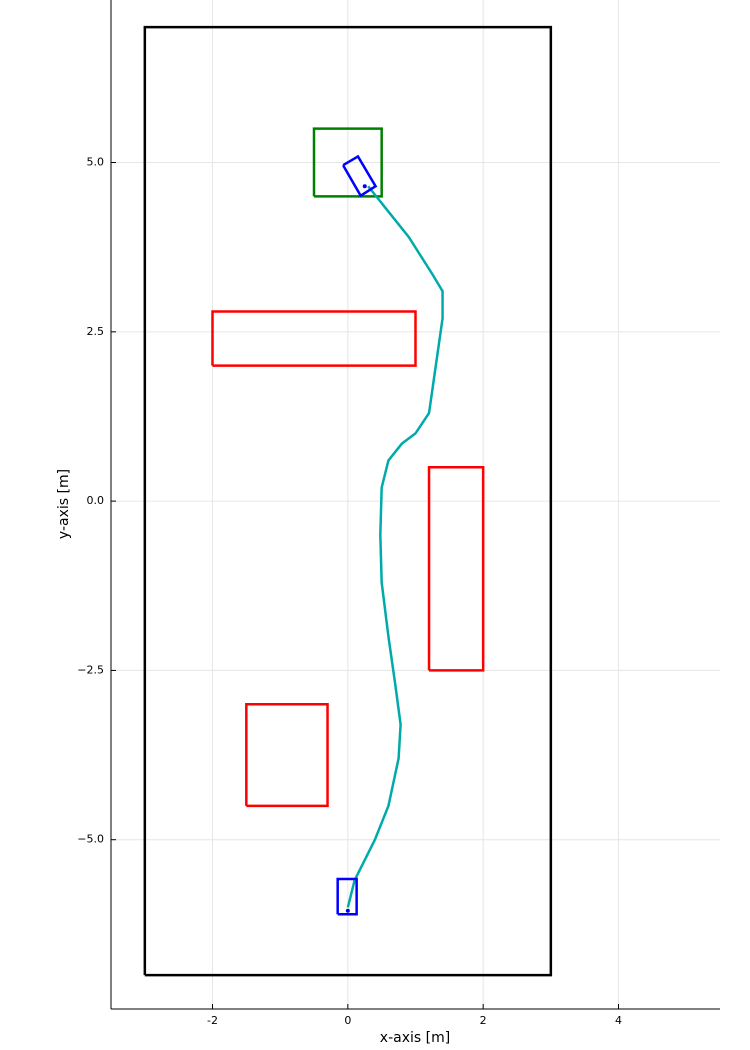 The height and width of the screenshot is (1050, 750). Describe the element at coordinates (96, 331) in the screenshot. I see `y-tick-label: 2.5` at that location.